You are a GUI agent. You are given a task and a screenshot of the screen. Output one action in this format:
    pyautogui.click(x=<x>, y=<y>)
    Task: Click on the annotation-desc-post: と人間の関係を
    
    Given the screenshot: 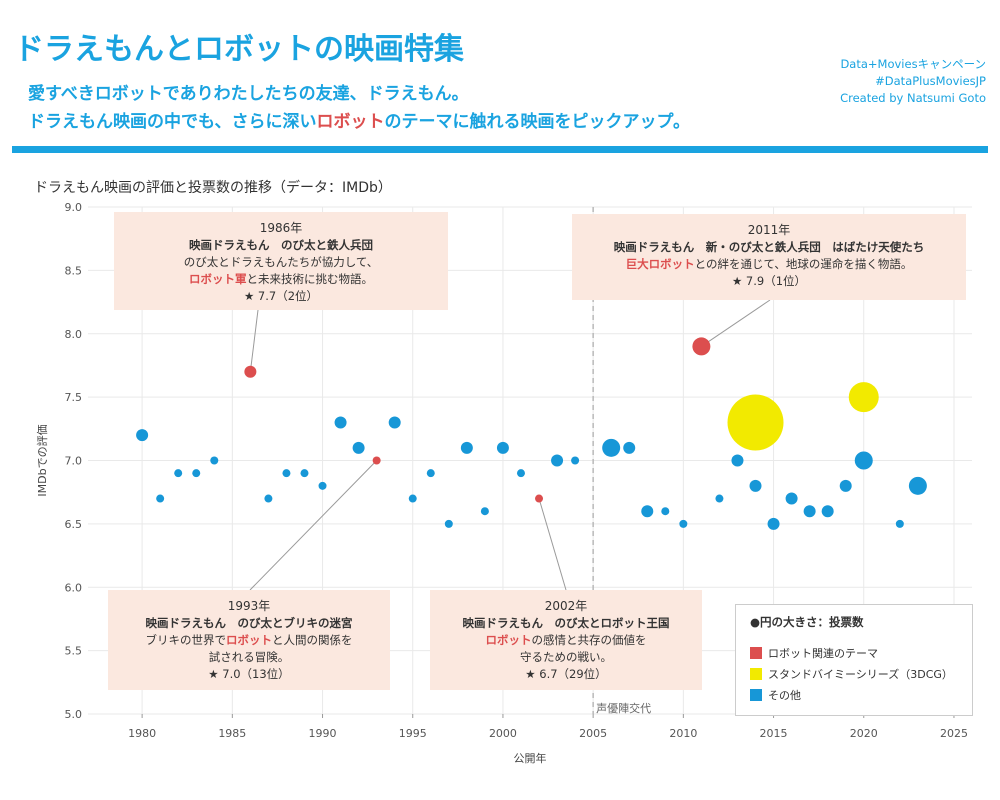 What is the action you would take?
    pyautogui.click(x=312, y=640)
    